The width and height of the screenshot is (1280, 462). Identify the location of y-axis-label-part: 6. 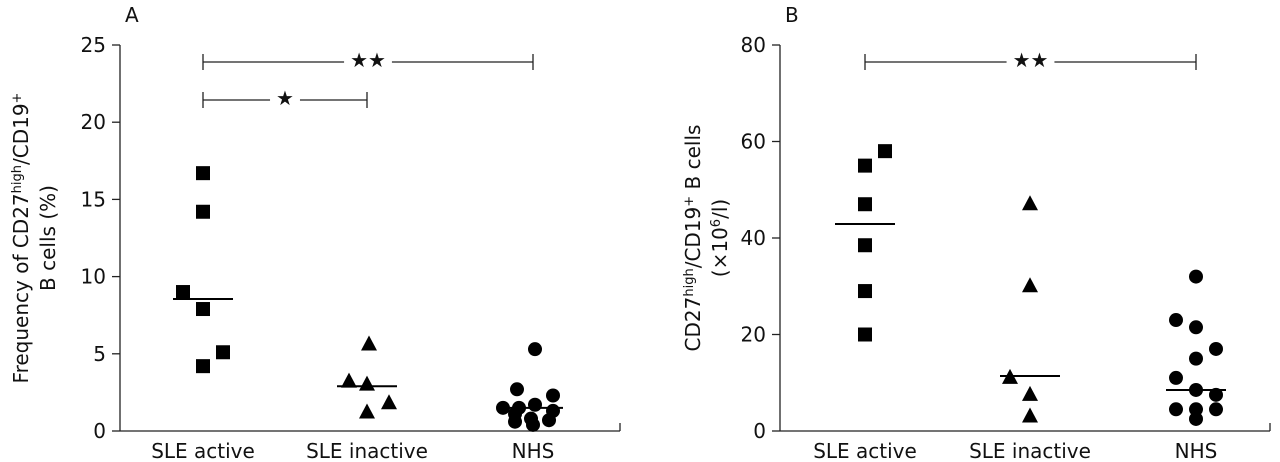
(716, 223).